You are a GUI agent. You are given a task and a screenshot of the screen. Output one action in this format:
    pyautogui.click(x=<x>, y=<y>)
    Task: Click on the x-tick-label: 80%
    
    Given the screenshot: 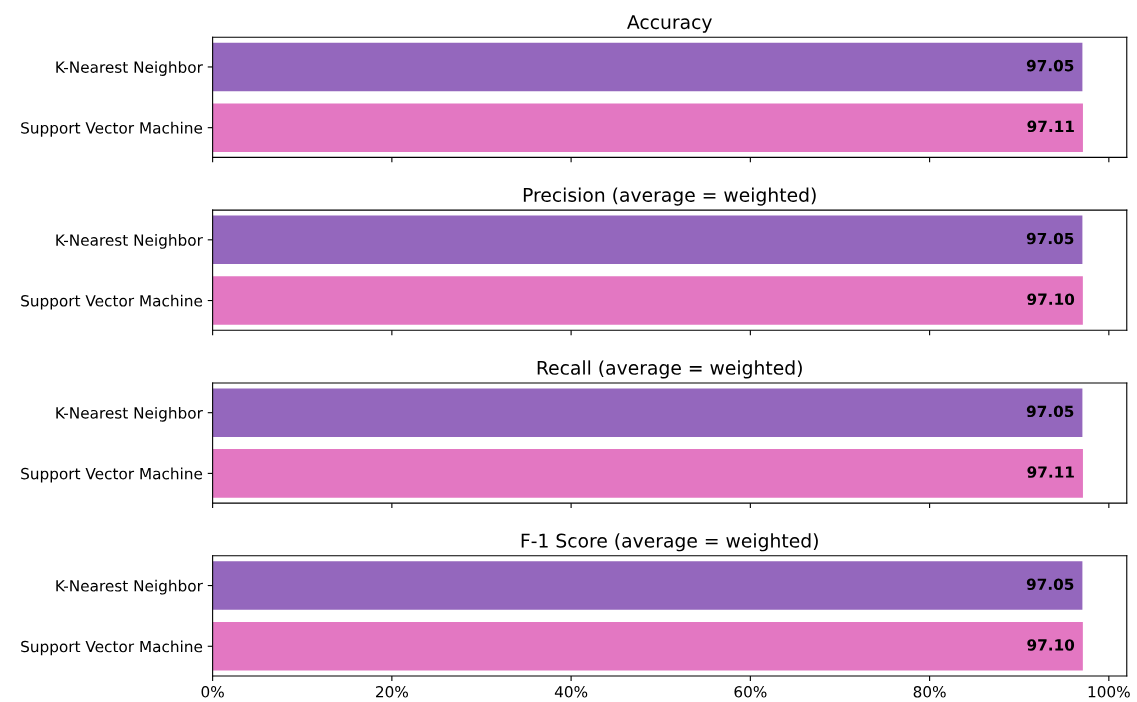 What is the action you would take?
    pyautogui.click(x=929, y=692)
    